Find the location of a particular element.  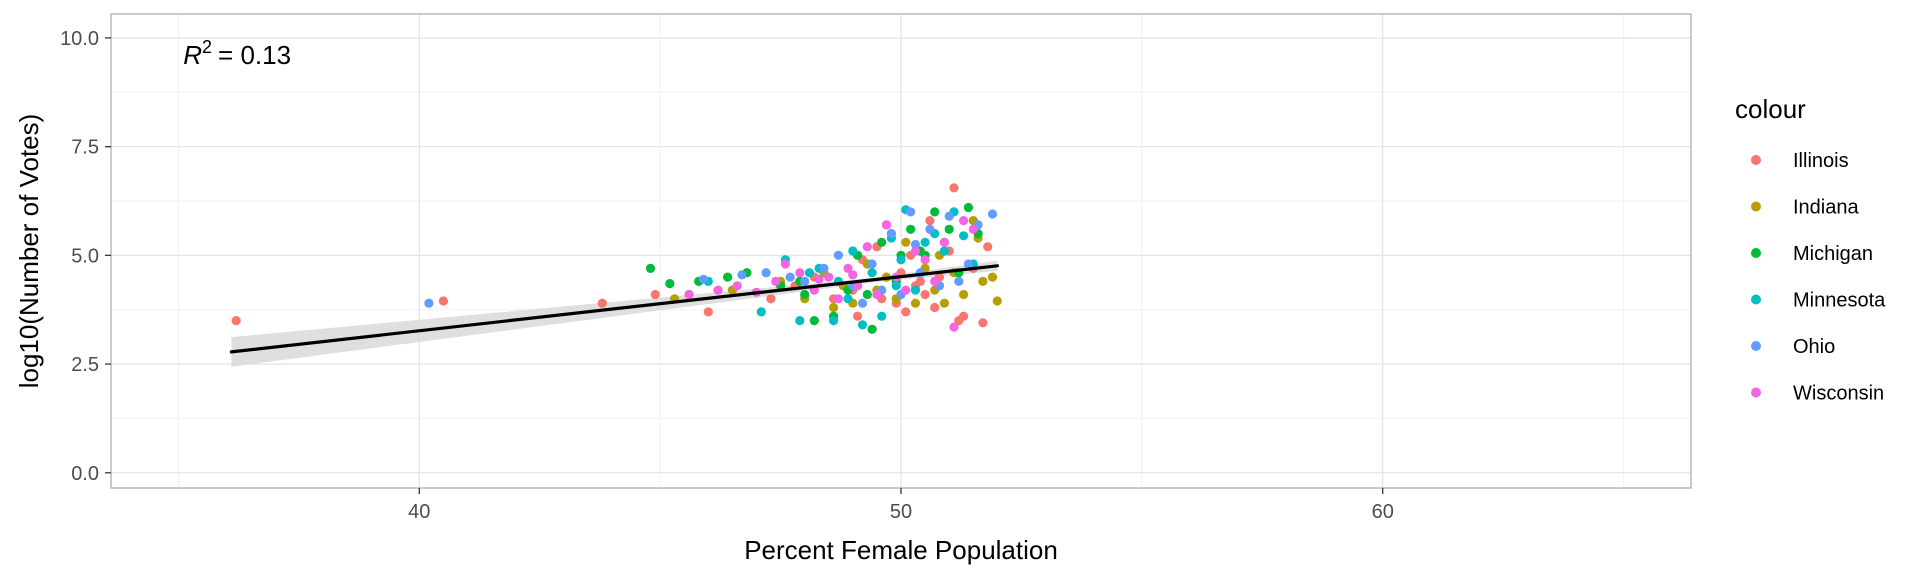

y-tick-label: 5.0 is located at coordinates (85, 256).